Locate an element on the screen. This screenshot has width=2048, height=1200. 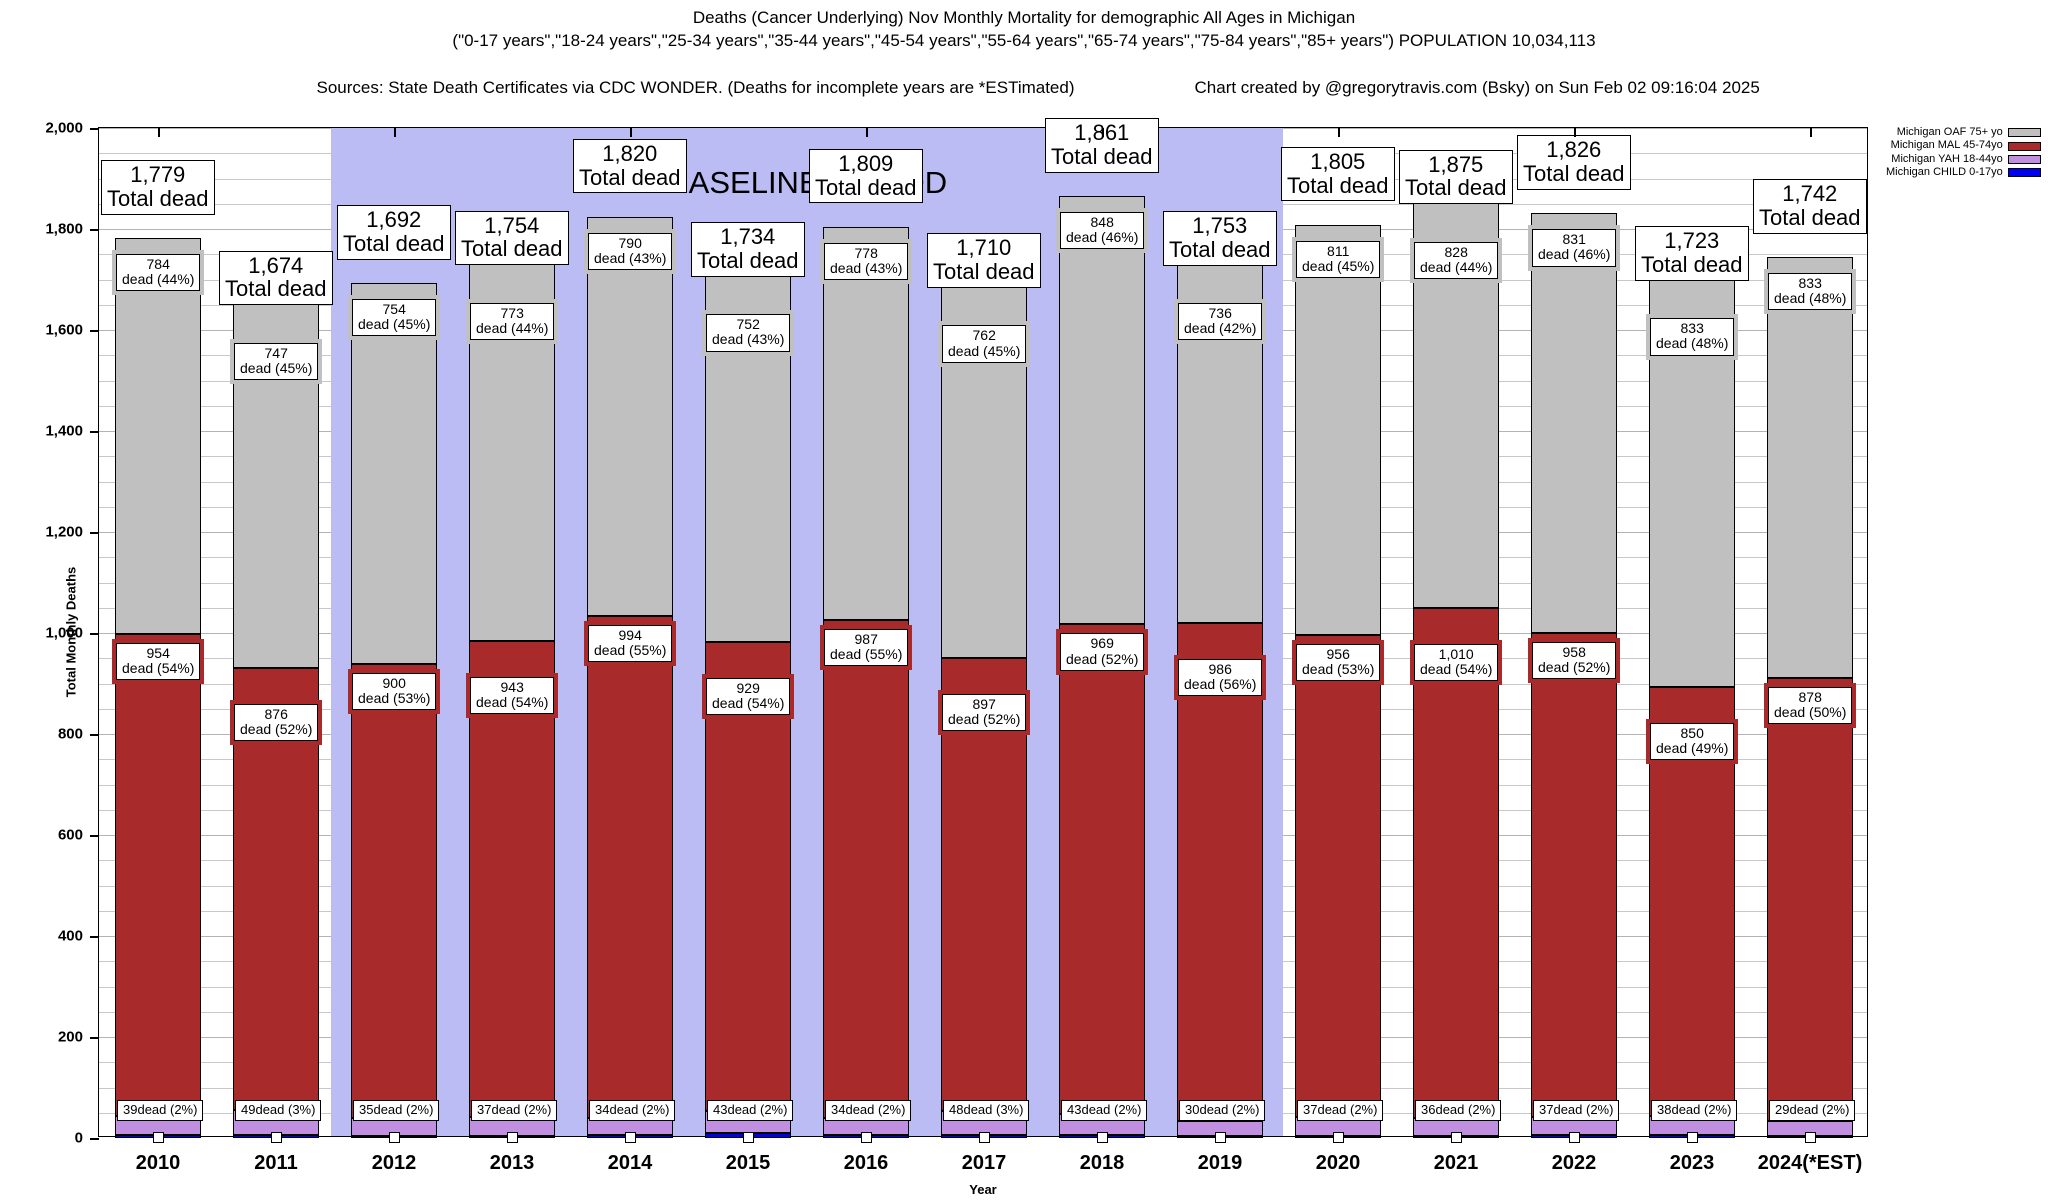
yah-callout-2013: 37dead (2%) is located at coordinates (514, 1111).